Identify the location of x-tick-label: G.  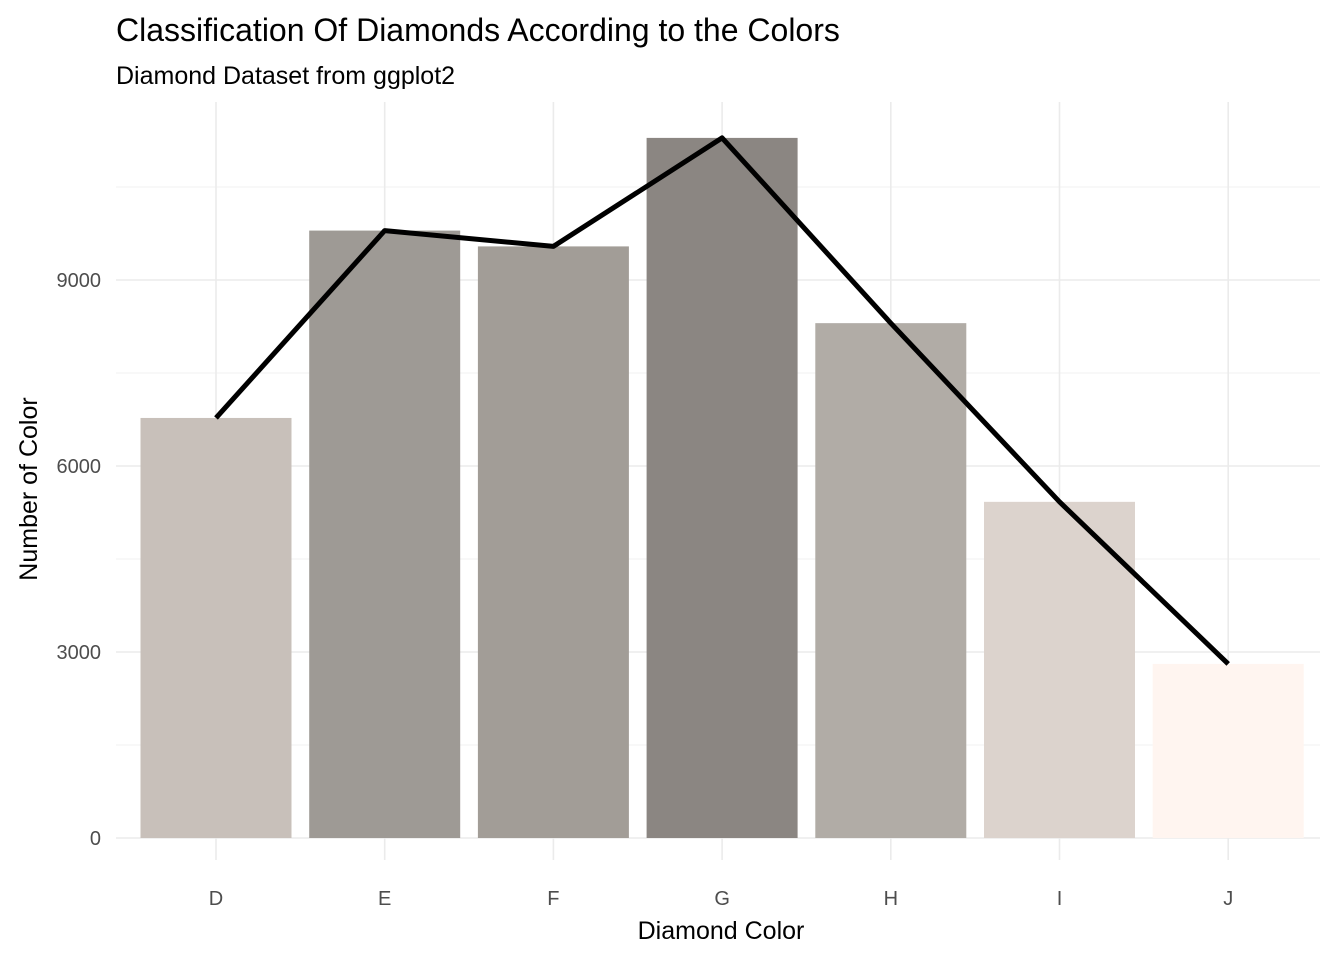
(722, 899).